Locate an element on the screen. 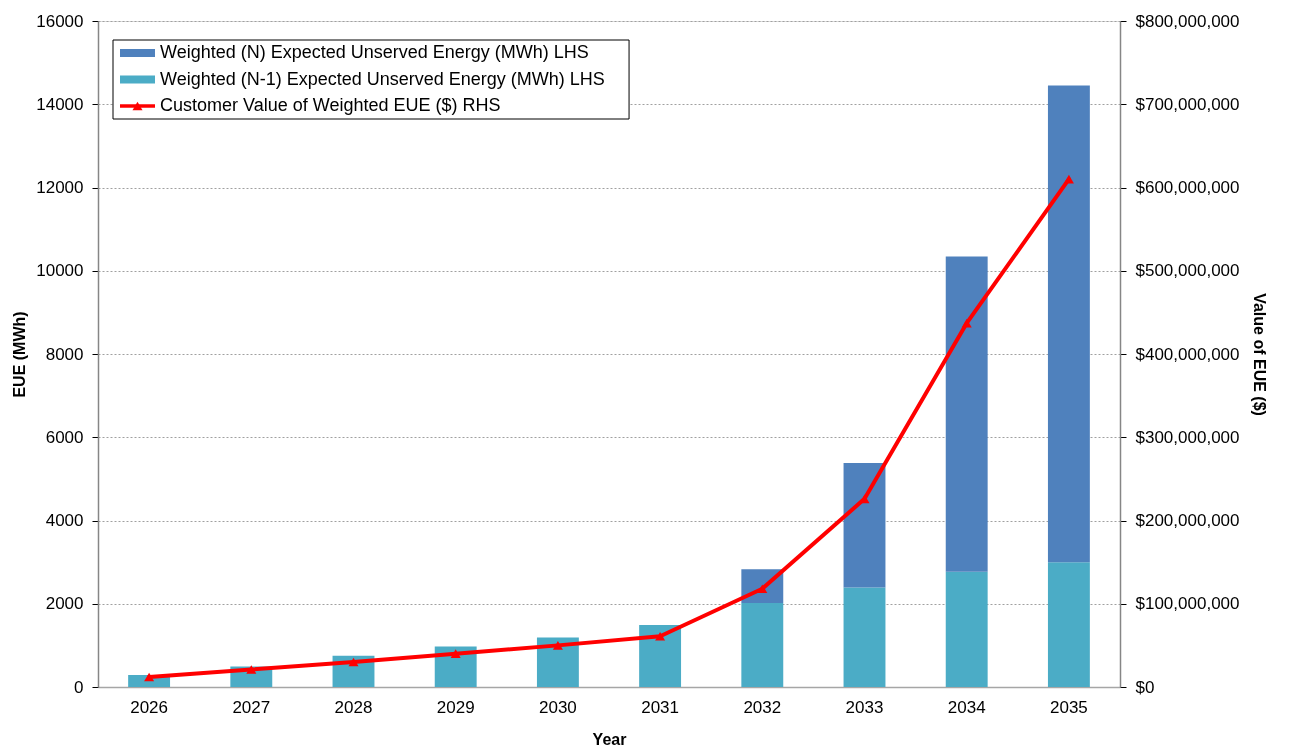 The height and width of the screenshot is (753, 1301). x-tick-label: 2026 is located at coordinates (149, 707).